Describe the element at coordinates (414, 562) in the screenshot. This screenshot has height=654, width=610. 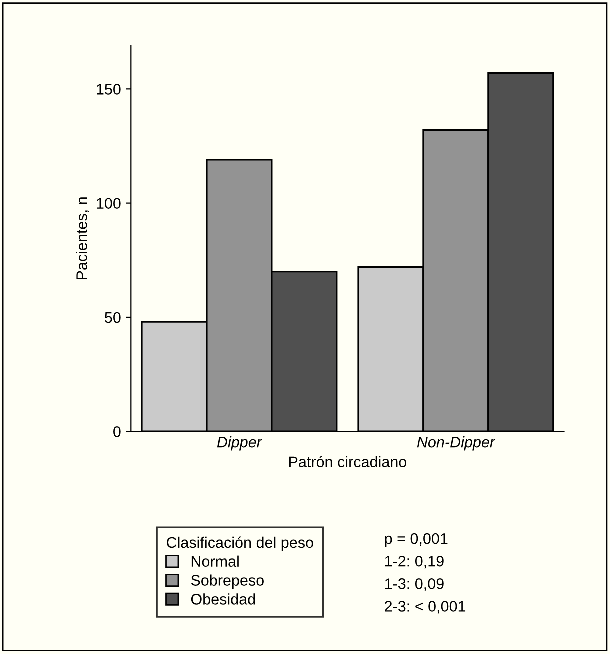
I see `text: 1-2: 0,19` at that location.